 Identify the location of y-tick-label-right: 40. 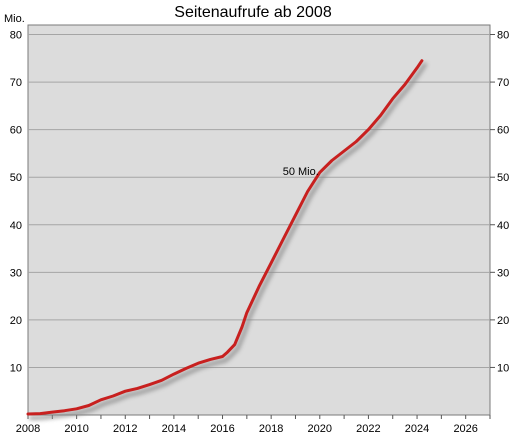
(503, 226).